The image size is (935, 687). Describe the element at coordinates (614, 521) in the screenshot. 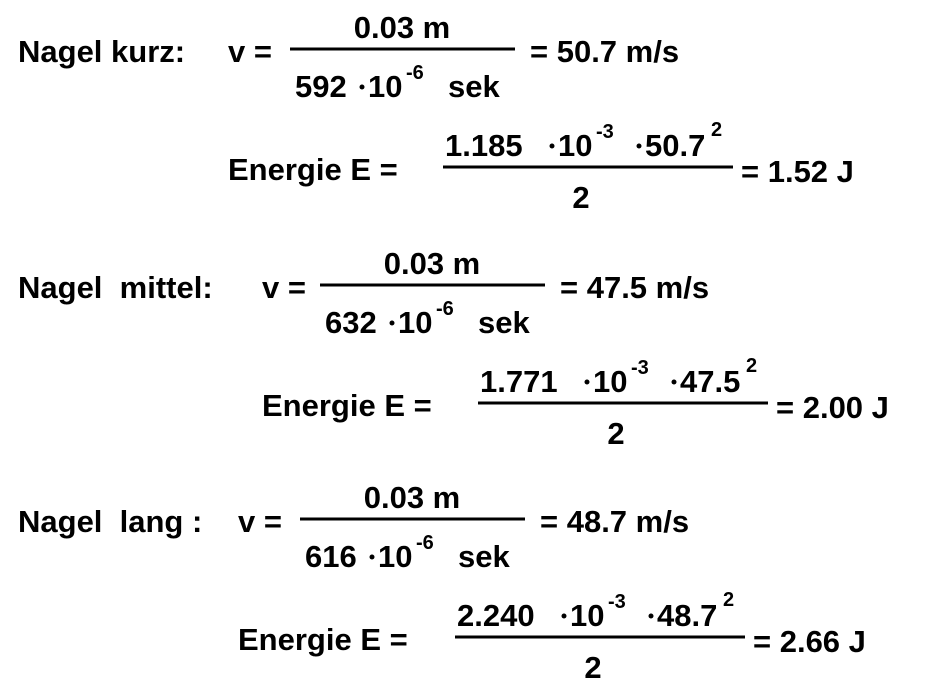

I see `velocity-result: = 48.7 m/s` at that location.